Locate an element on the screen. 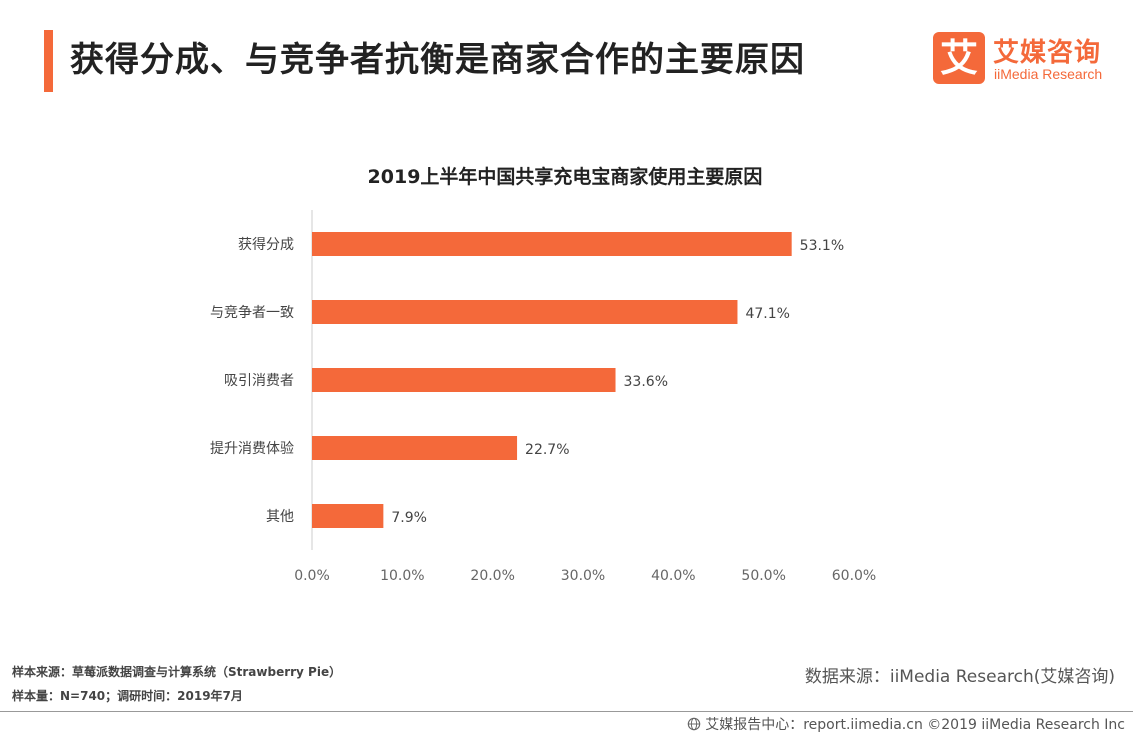 The height and width of the screenshot is (737, 1133). logo-name-en: iiMedia Research is located at coordinates (1048, 74).